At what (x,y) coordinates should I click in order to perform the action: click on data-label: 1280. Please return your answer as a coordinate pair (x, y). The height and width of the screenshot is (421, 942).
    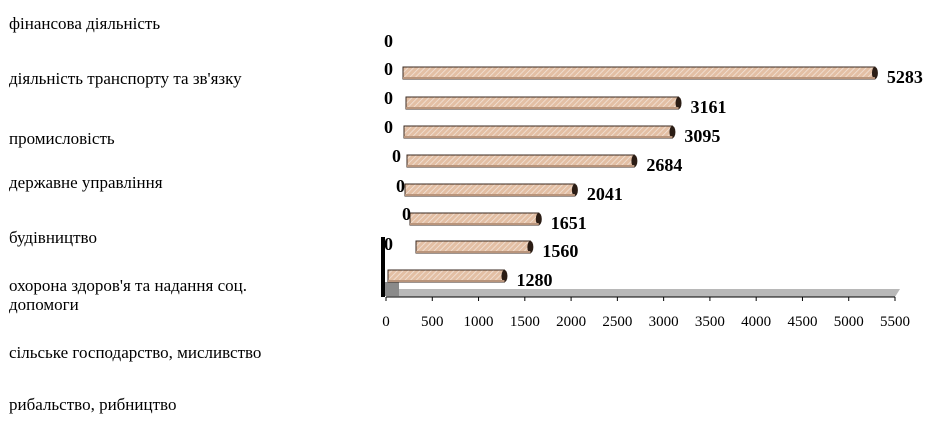
    Looking at the image, I should click on (534, 280).